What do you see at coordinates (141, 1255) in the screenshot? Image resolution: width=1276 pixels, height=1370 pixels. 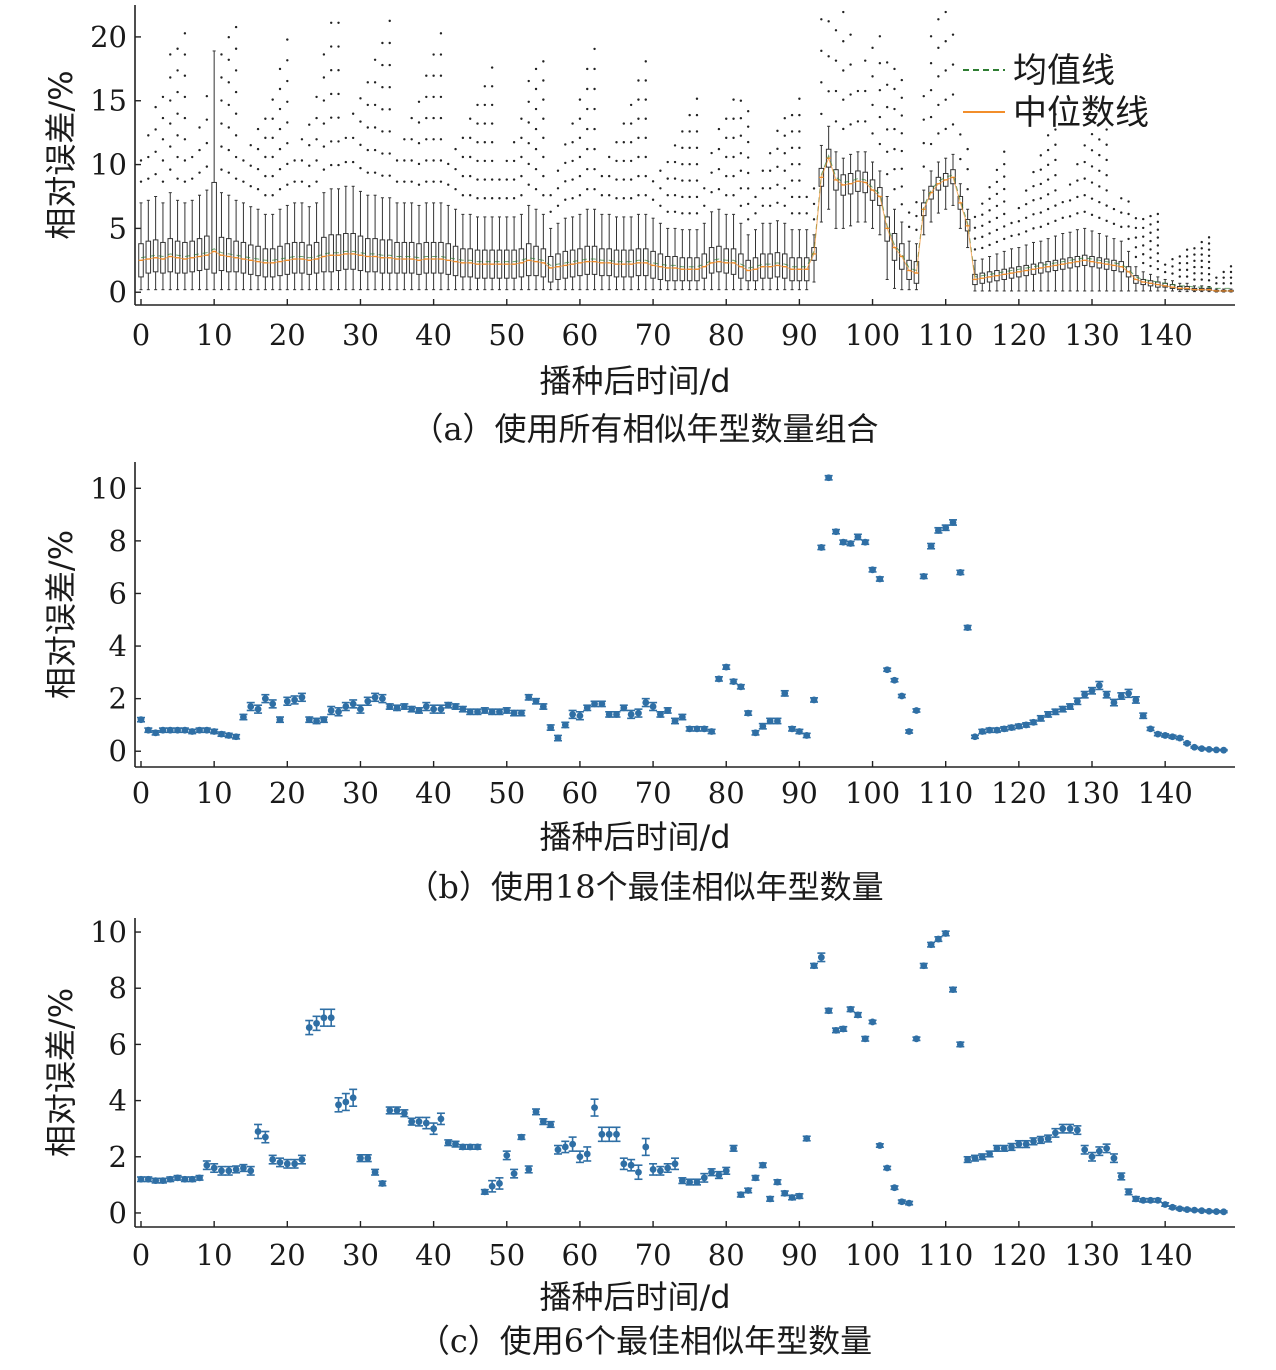 I see `x-tick-label: 0` at bounding box center [141, 1255].